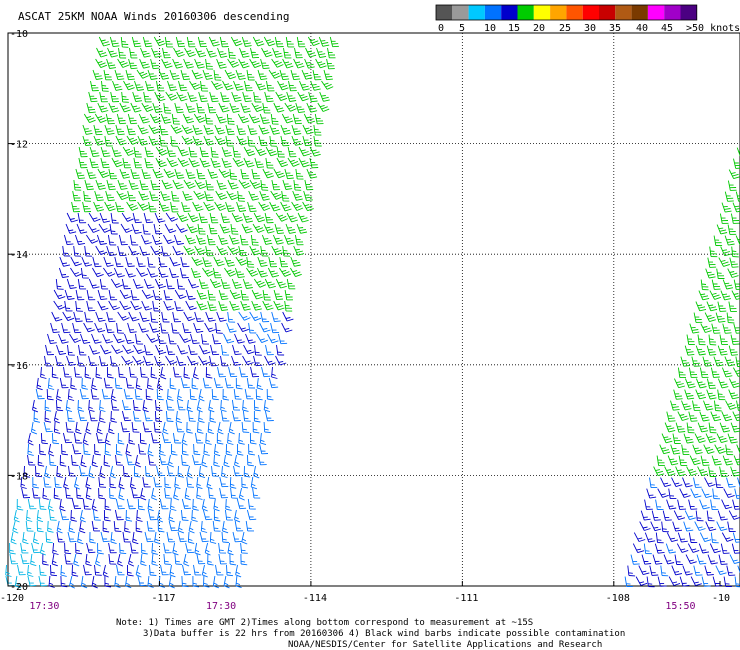  What do you see at coordinates (19, 145) in the screenshot?
I see `y-tick-label: -12` at bounding box center [19, 145].